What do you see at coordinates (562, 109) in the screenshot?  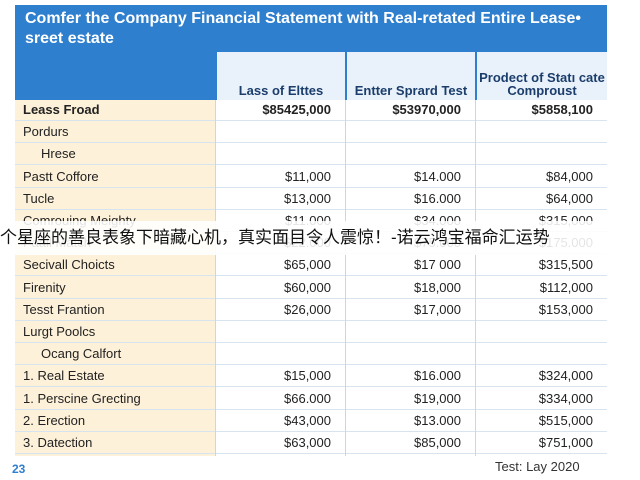 I see `value-cell: $5858,100` at bounding box center [562, 109].